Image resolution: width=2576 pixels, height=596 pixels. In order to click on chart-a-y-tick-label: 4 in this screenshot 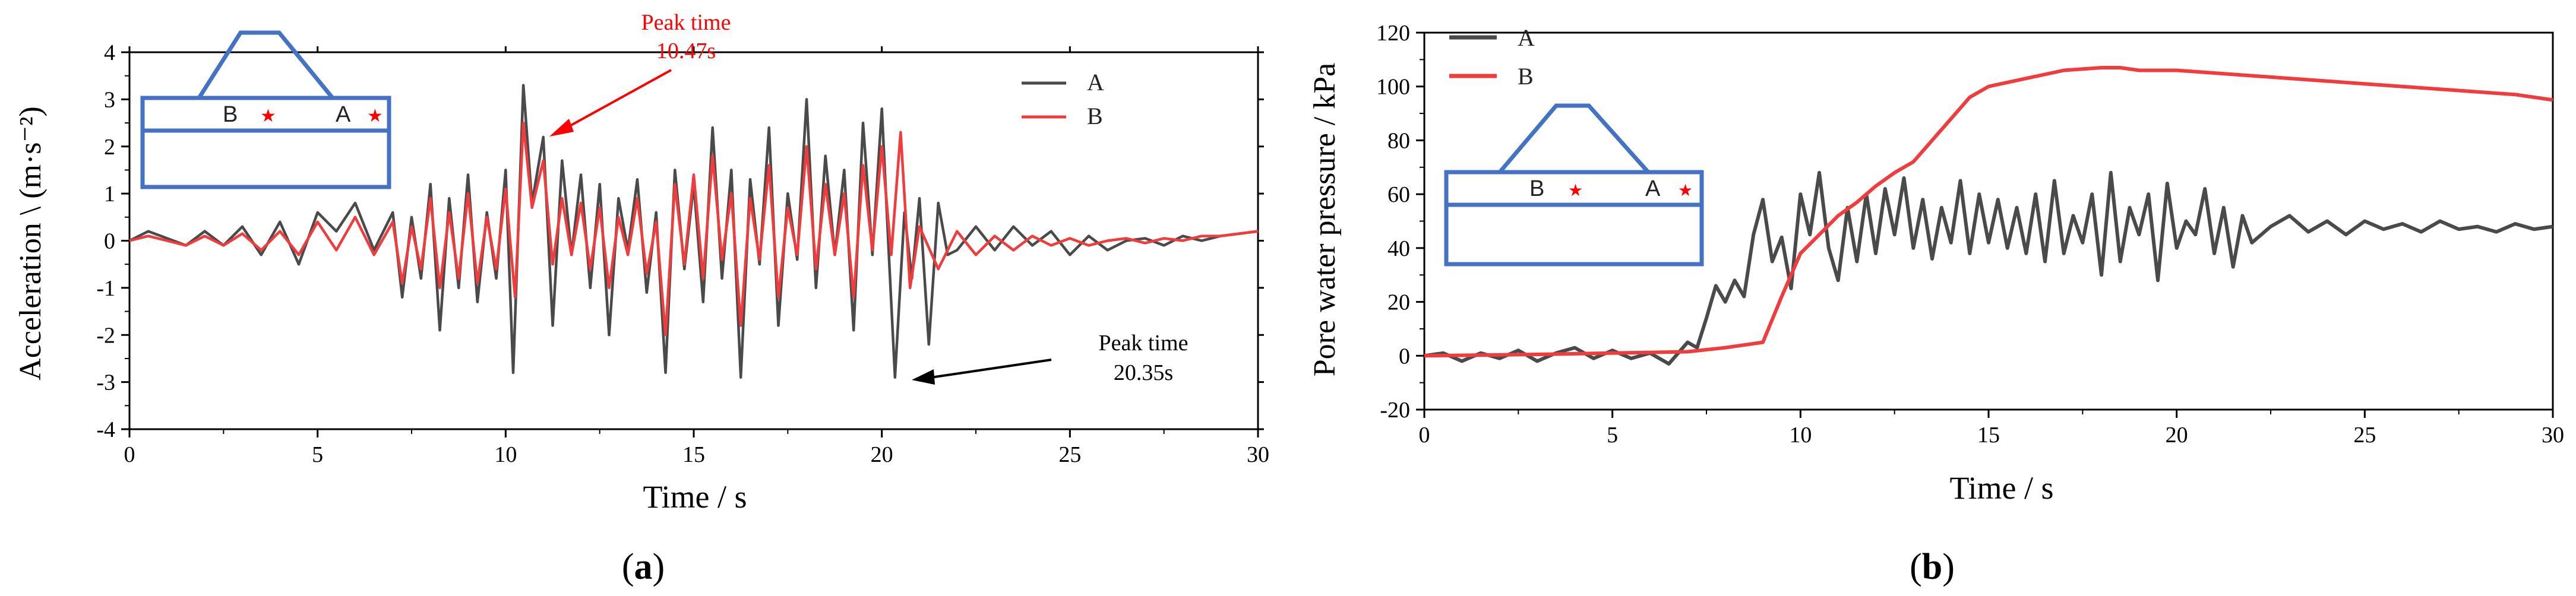, I will do `click(109, 52)`.